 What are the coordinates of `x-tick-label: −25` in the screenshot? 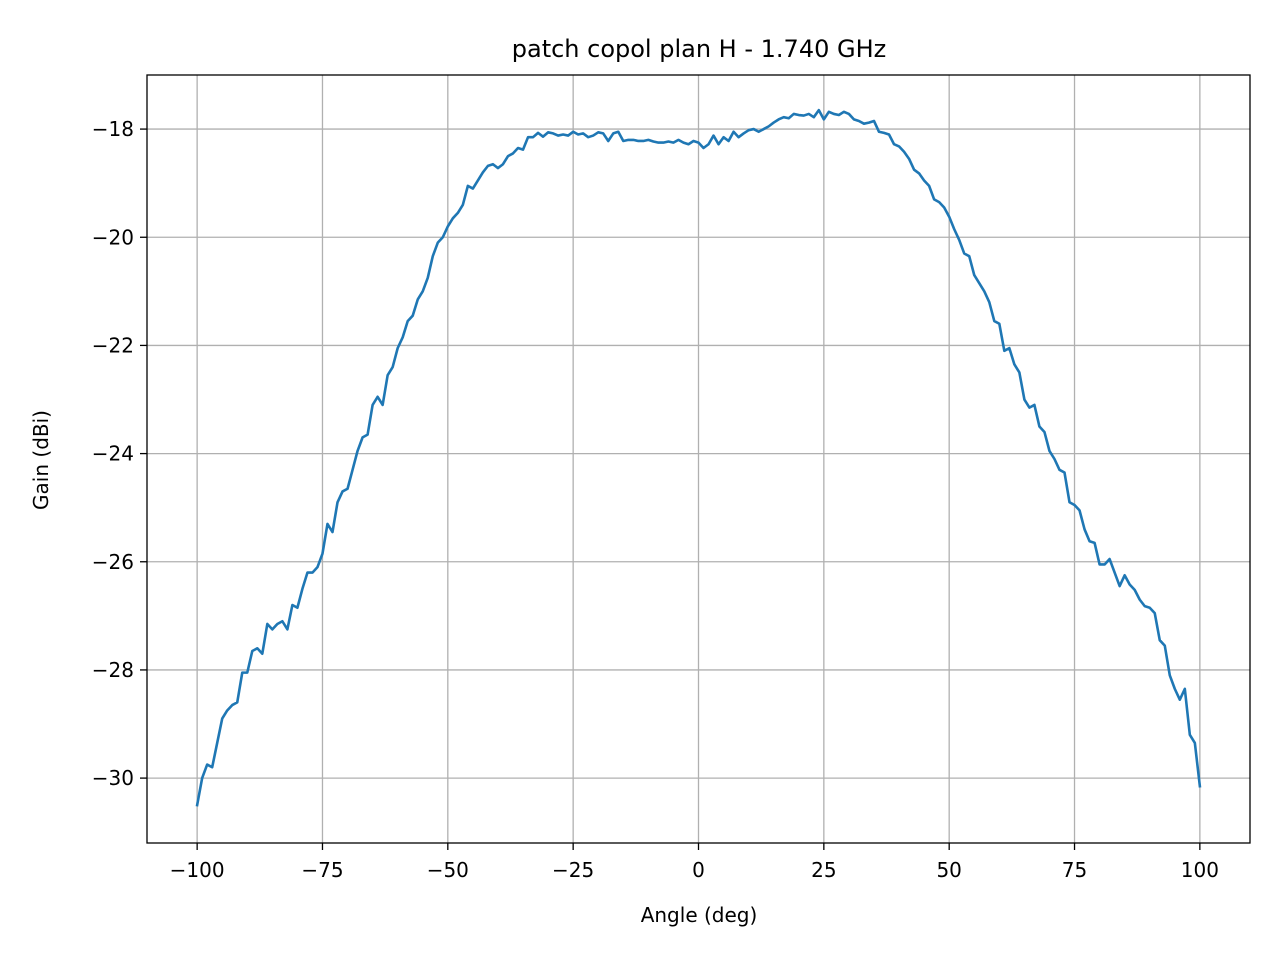 It's located at (573, 870).